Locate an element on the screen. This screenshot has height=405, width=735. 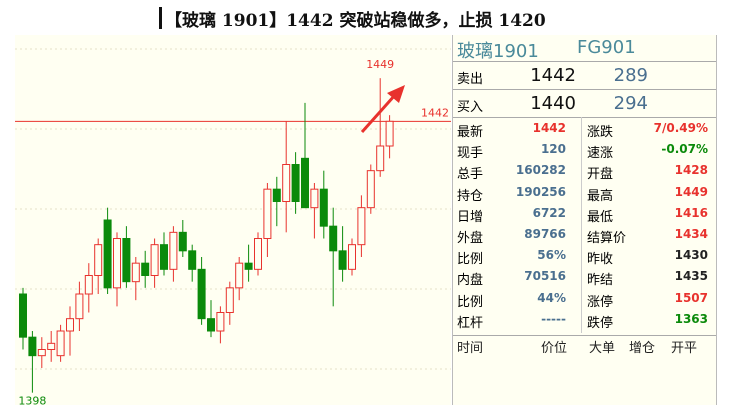
arrow-head is located at coordinates (396, 94).